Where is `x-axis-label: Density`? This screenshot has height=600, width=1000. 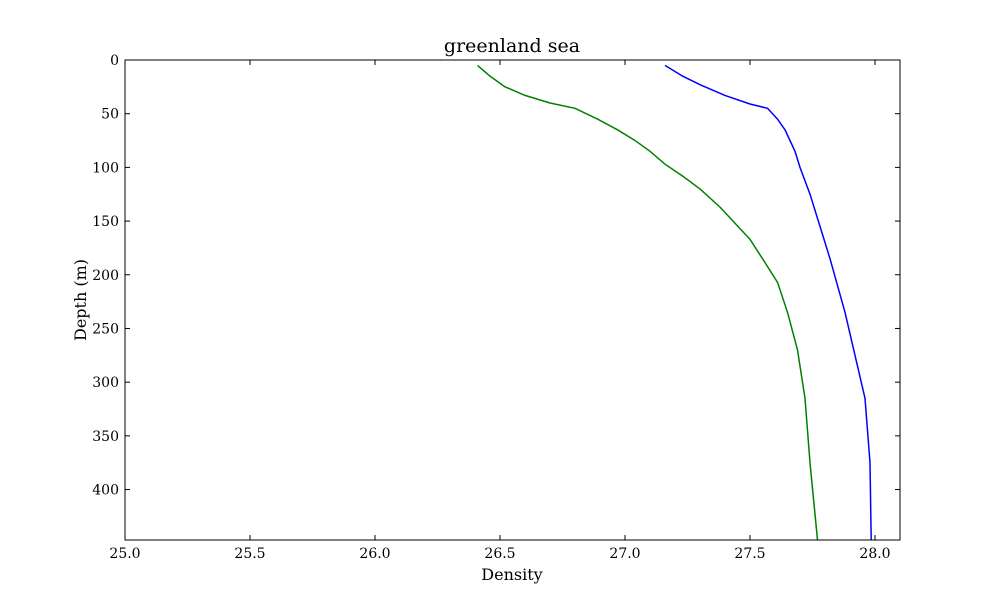
x-axis-label: Density is located at coordinates (511, 574).